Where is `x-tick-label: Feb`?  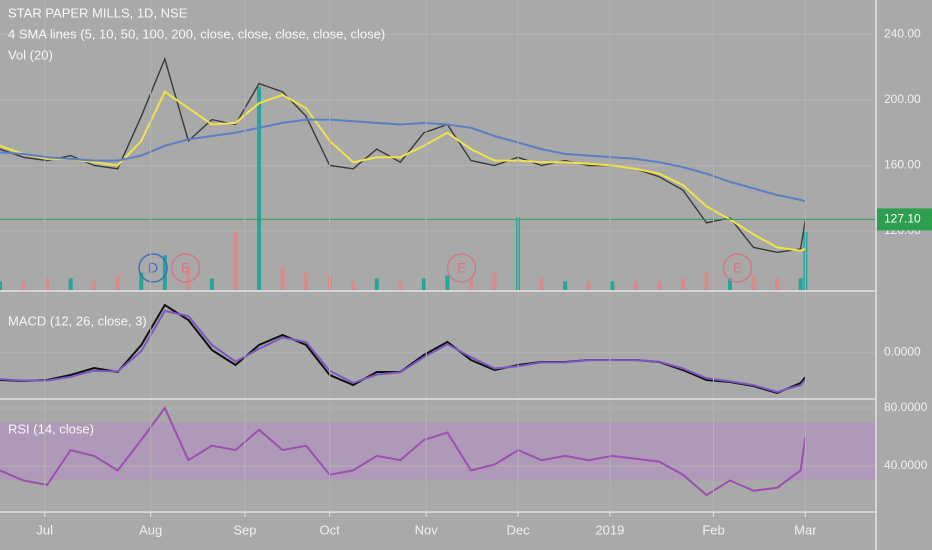
x-tick-label: Feb is located at coordinates (713, 529).